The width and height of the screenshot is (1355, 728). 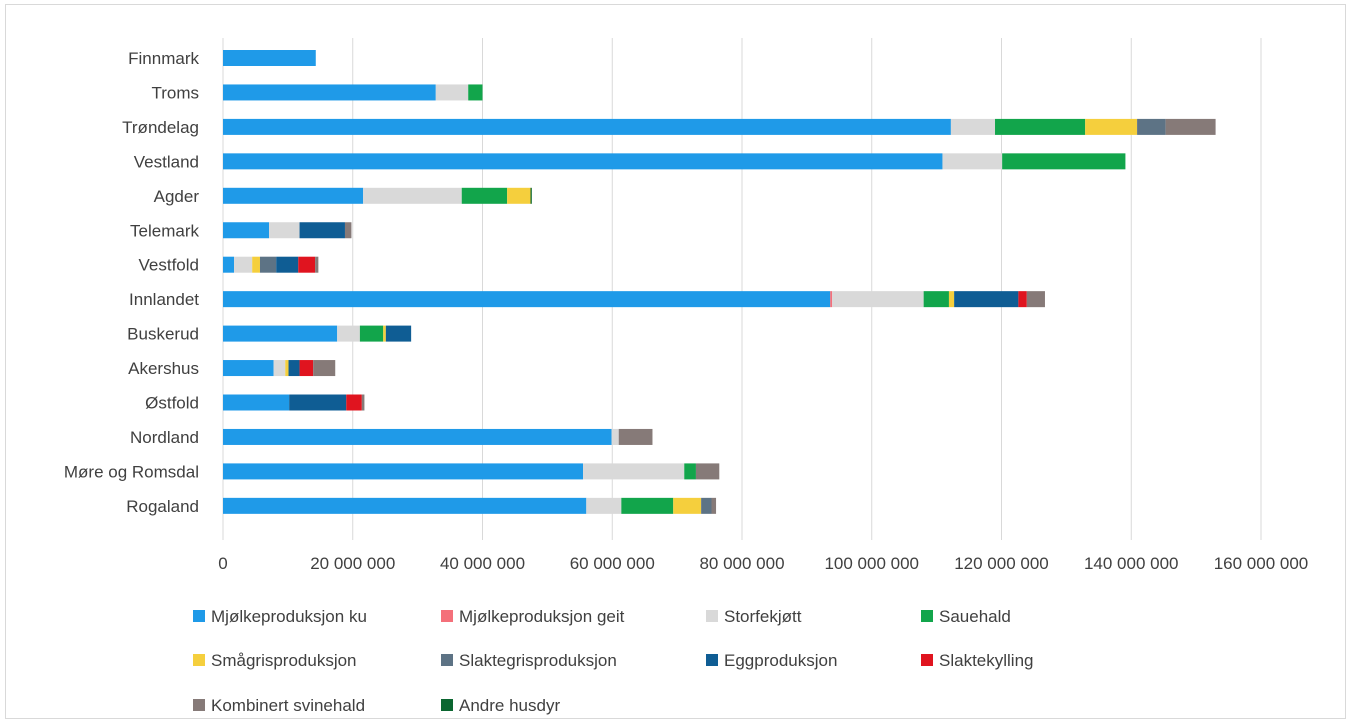 I want to click on legend-label: Sauehald, so click(x=975, y=616).